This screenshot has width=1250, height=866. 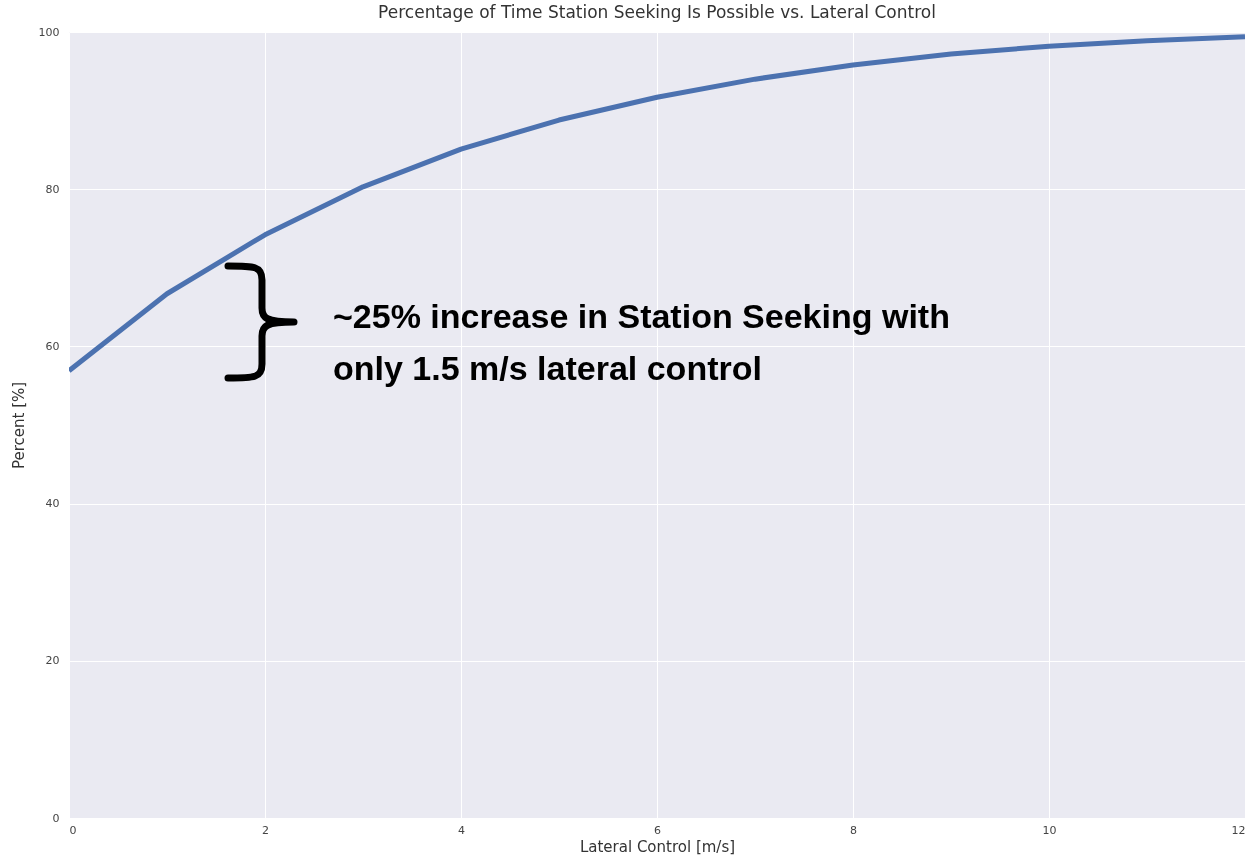 What do you see at coordinates (1238, 830) in the screenshot?
I see `x-tick-label: 12` at bounding box center [1238, 830].